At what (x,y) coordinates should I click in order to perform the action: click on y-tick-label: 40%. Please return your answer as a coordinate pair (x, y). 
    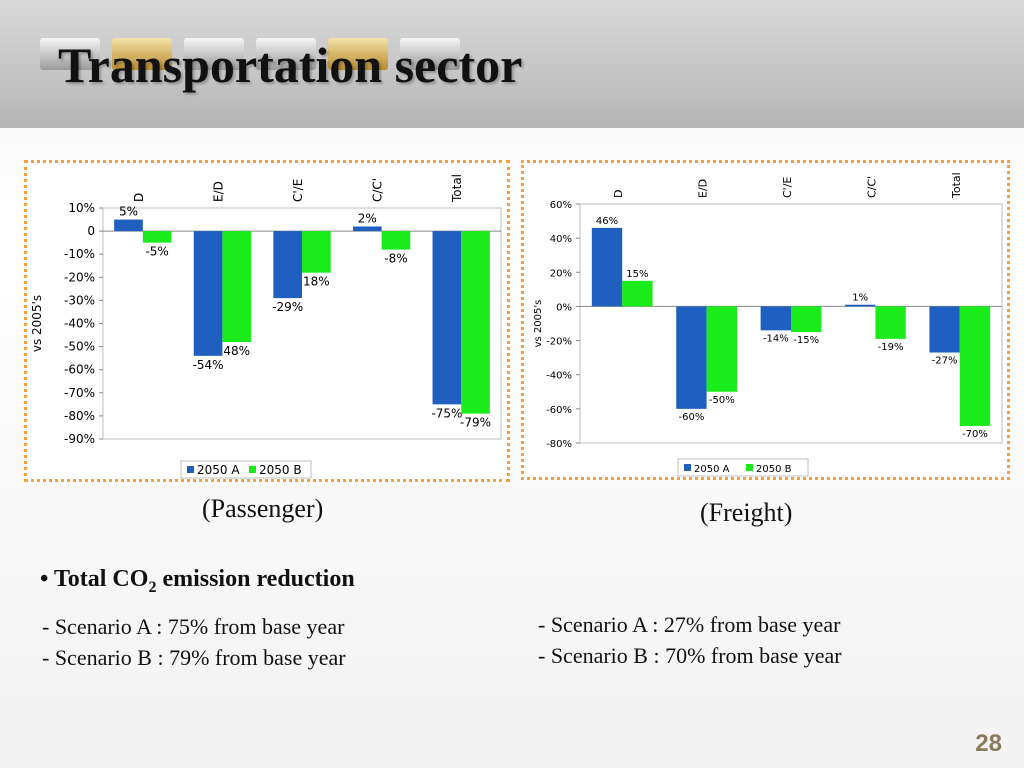
    Looking at the image, I should click on (561, 239).